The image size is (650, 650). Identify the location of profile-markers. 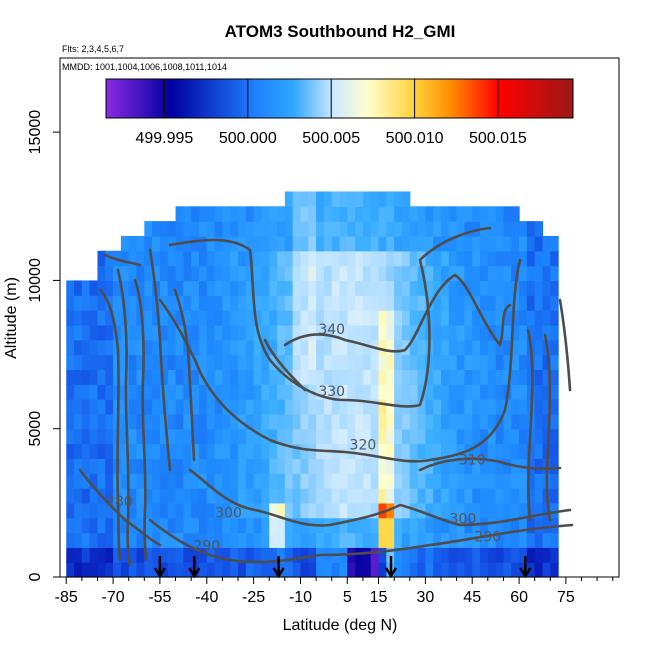
(342, 567).